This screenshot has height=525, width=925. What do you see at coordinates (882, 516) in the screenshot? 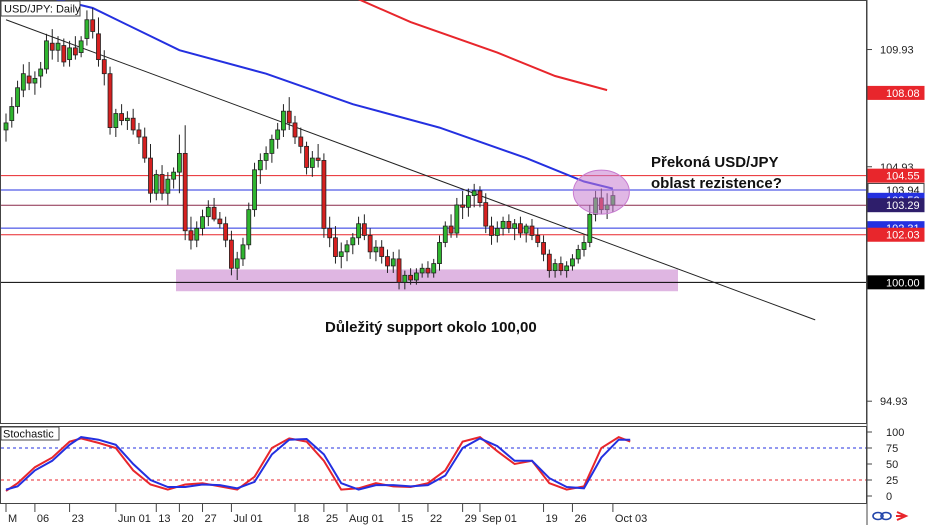
I see `link-icon` at bounding box center [882, 516].